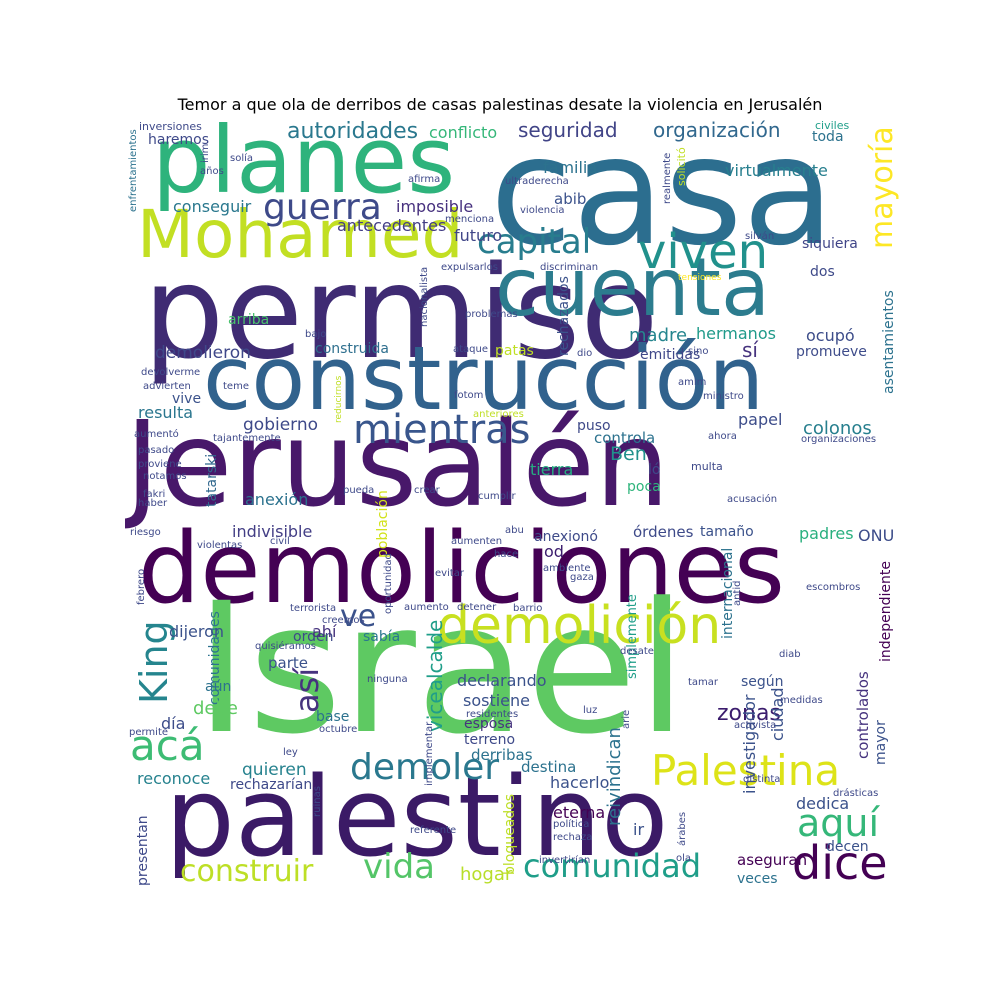 This screenshot has width=1000, height=1000. I want to click on word-cloud-word: declarando, so click(502, 680).